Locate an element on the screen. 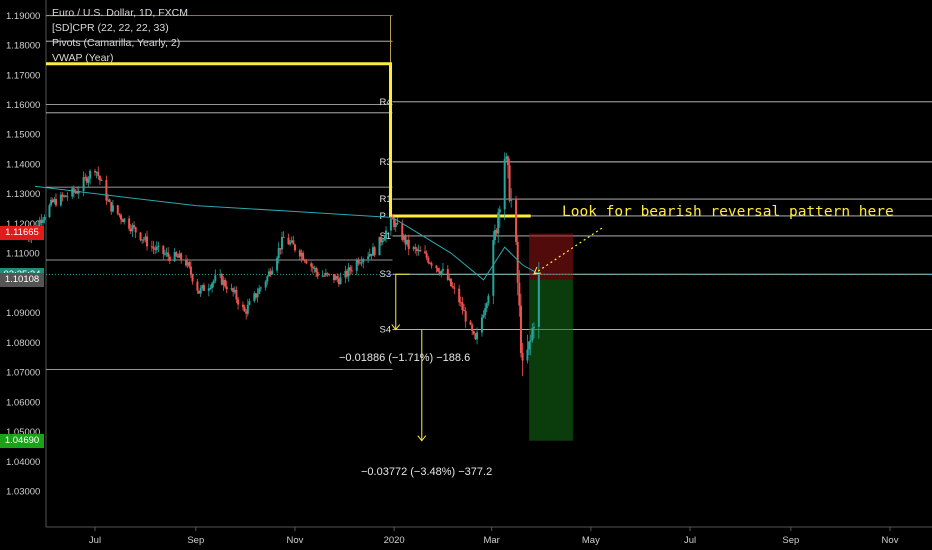  y-tick-label: 1.16000 is located at coordinates (23, 105).